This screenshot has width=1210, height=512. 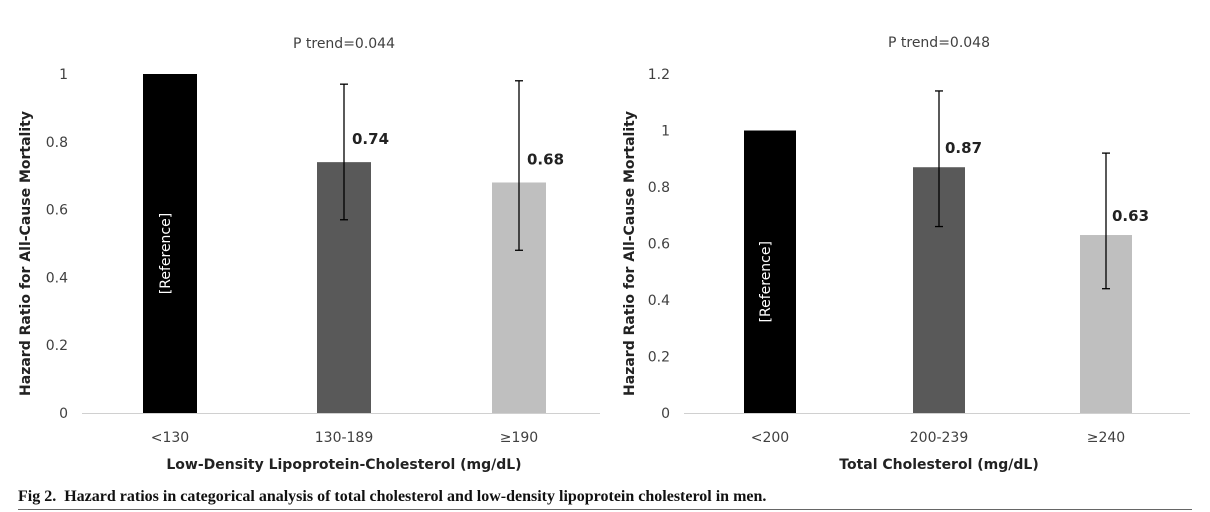 What do you see at coordinates (170, 438) in the screenshot?
I see `x-tick-label: <130` at bounding box center [170, 438].